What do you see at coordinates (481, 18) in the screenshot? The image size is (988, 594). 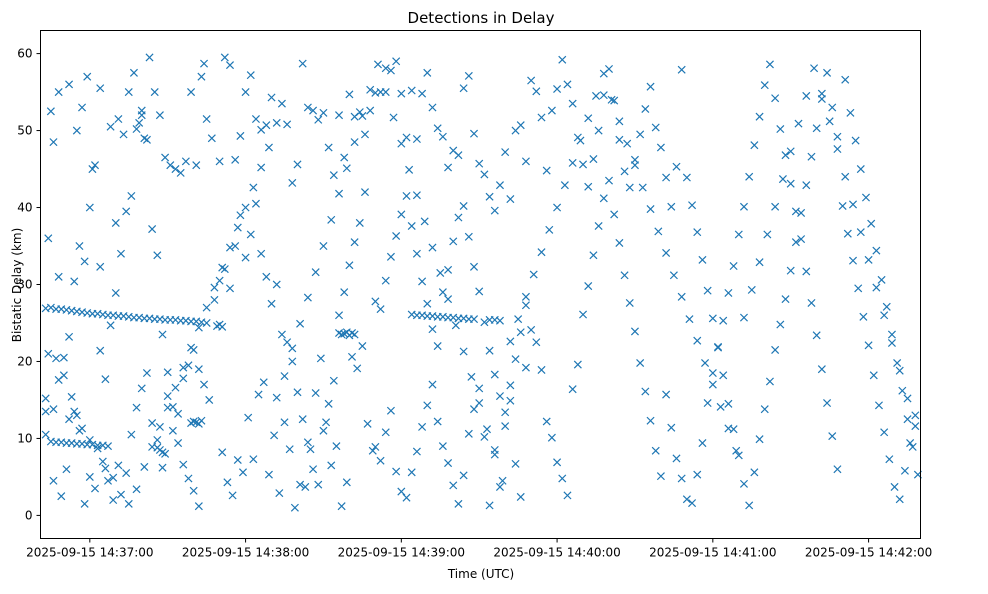 I see `chart-title: Detections in Delay` at bounding box center [481, 18].